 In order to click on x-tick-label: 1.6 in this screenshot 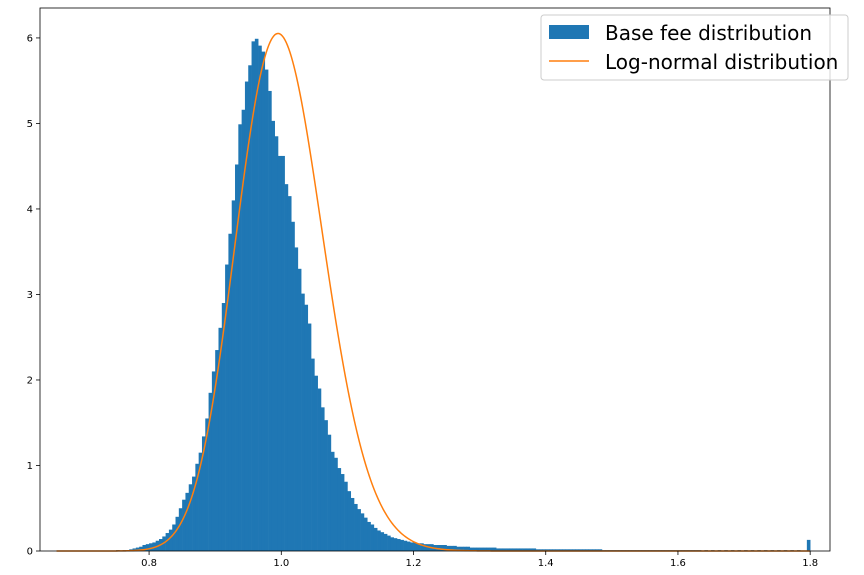, I will do `click(678, 563)`.